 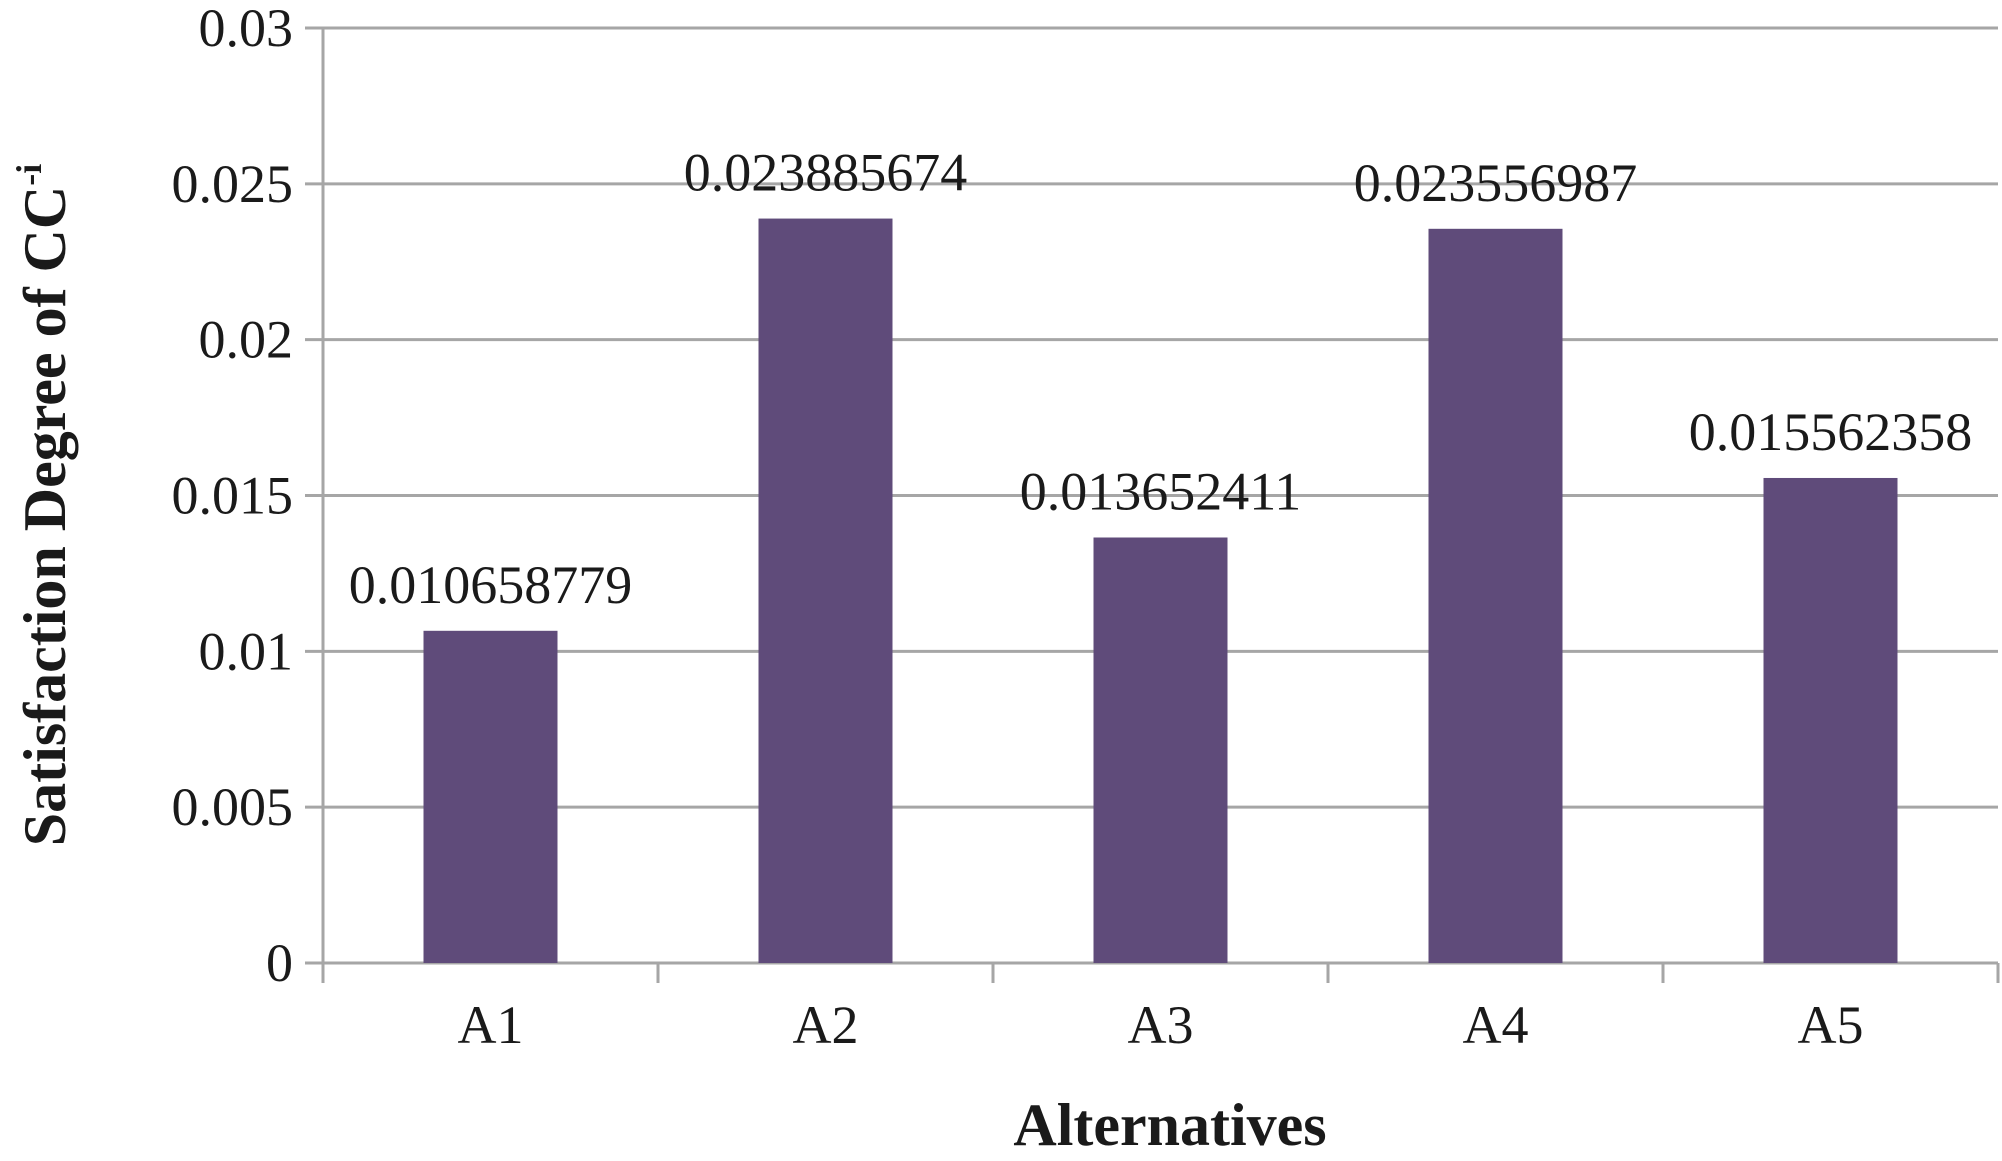 I want to click on x-tick-label-a5: A5, so click(x=1831, y=1025).